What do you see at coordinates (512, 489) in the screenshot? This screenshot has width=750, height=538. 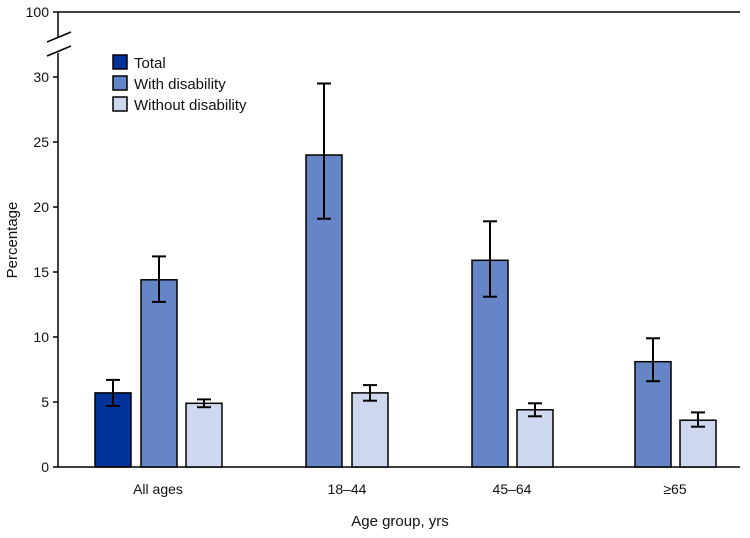 I see `x-tick-label: 45–64` at bounding box center [512, 489].